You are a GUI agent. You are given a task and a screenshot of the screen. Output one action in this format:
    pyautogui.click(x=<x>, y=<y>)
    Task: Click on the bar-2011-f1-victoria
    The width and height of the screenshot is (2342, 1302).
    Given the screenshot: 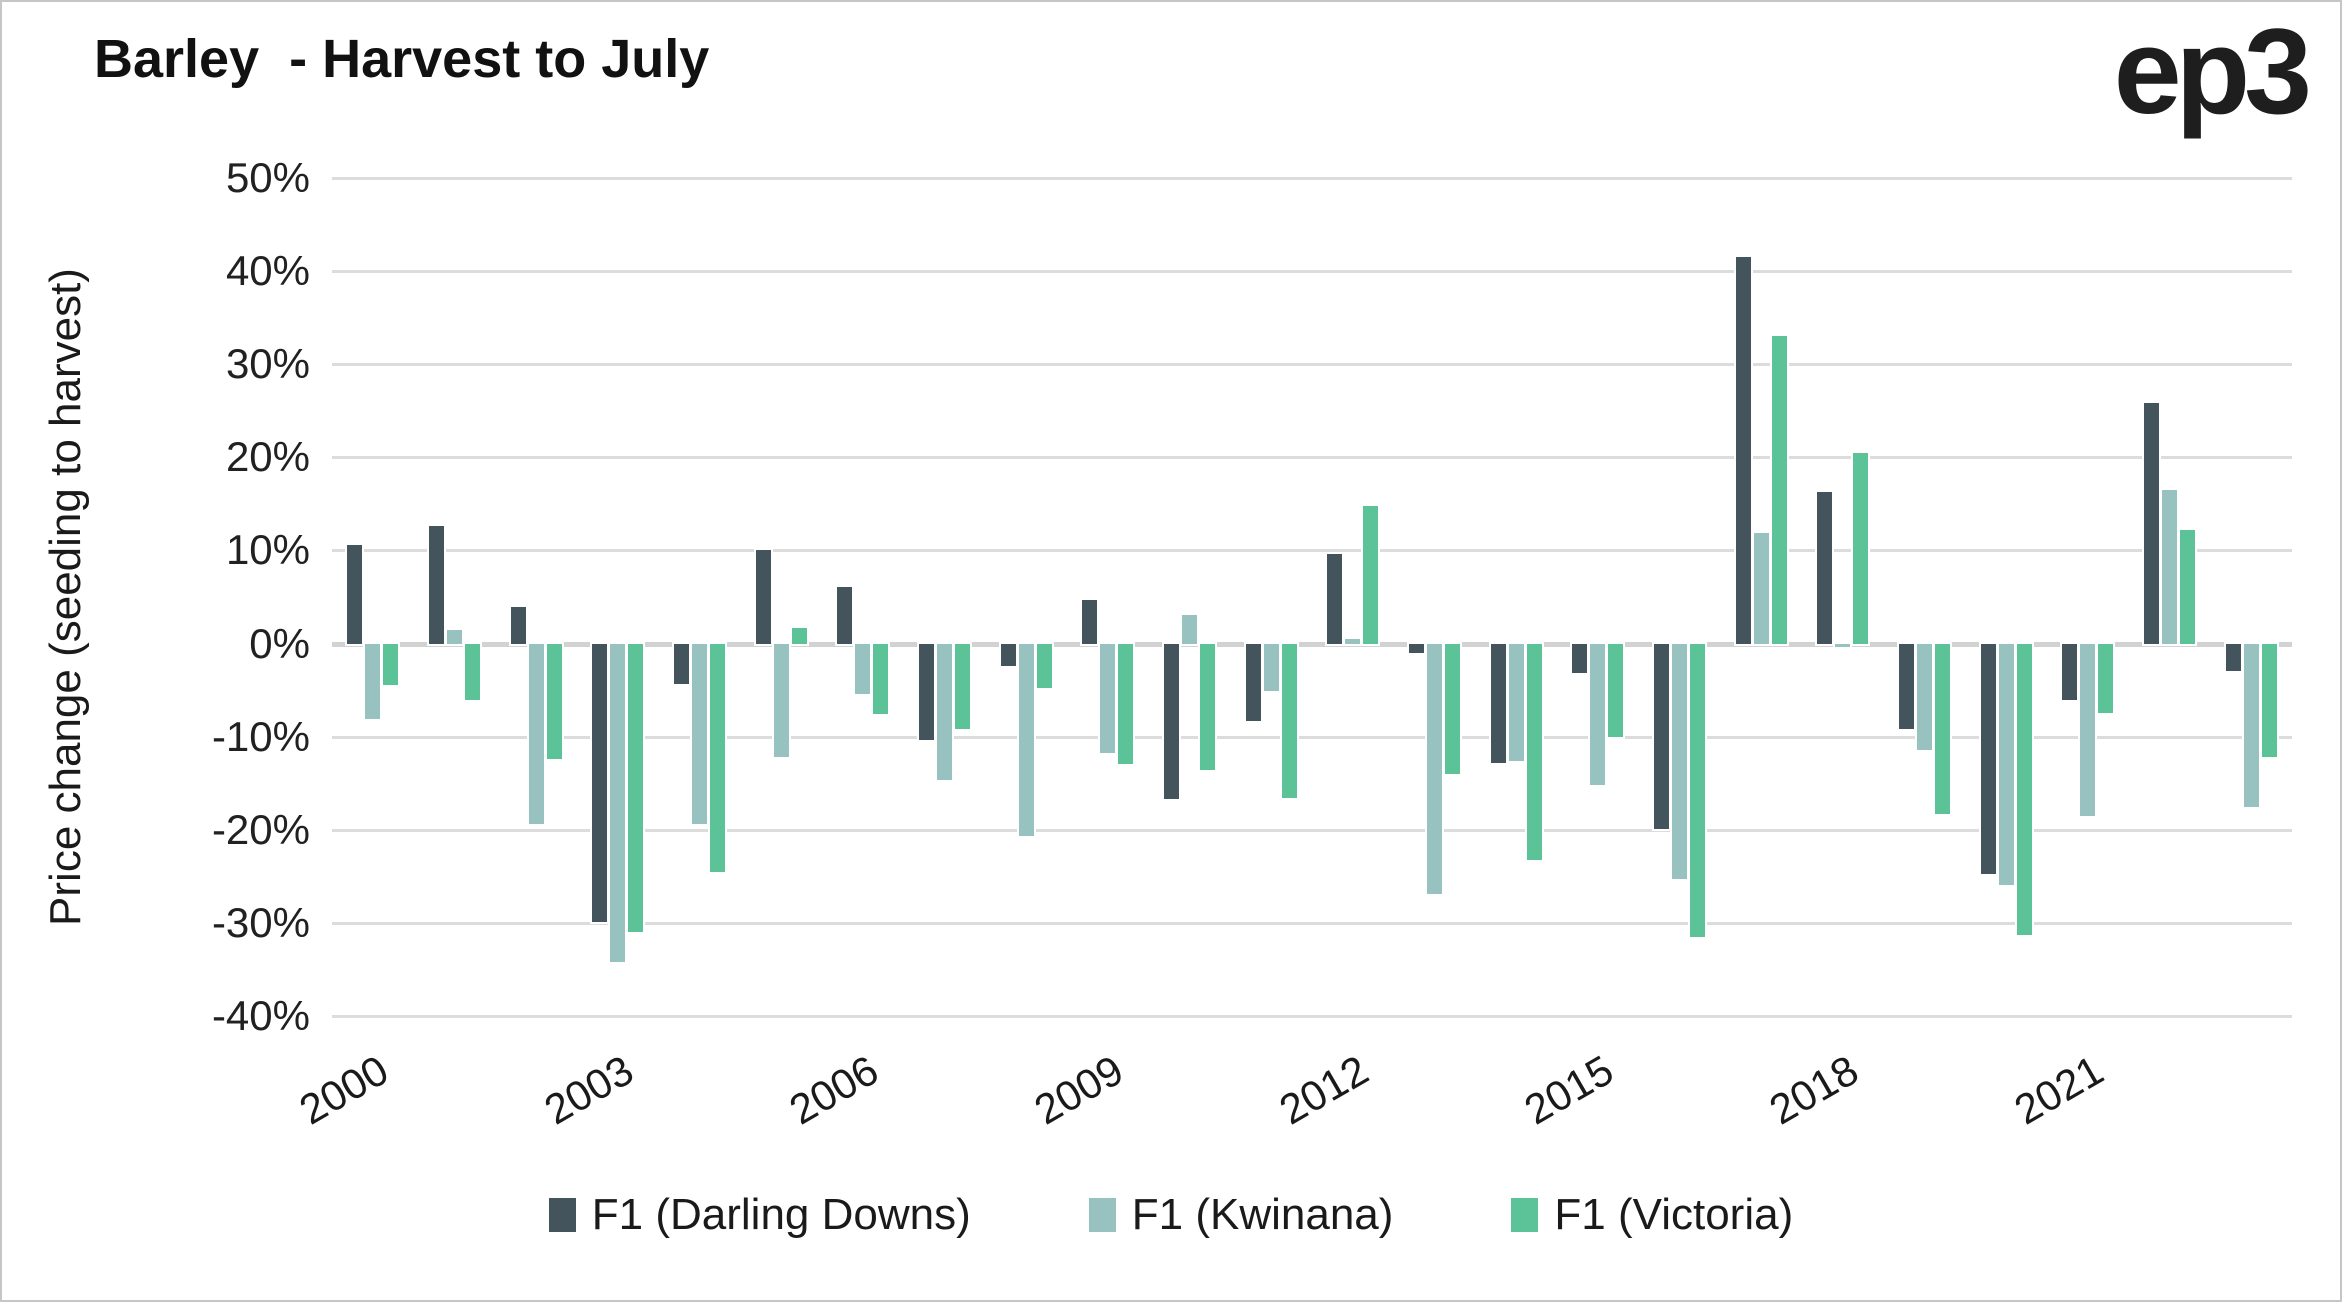 What is the action you would take?
    pyautogui.click(x=1289, y=721)
    